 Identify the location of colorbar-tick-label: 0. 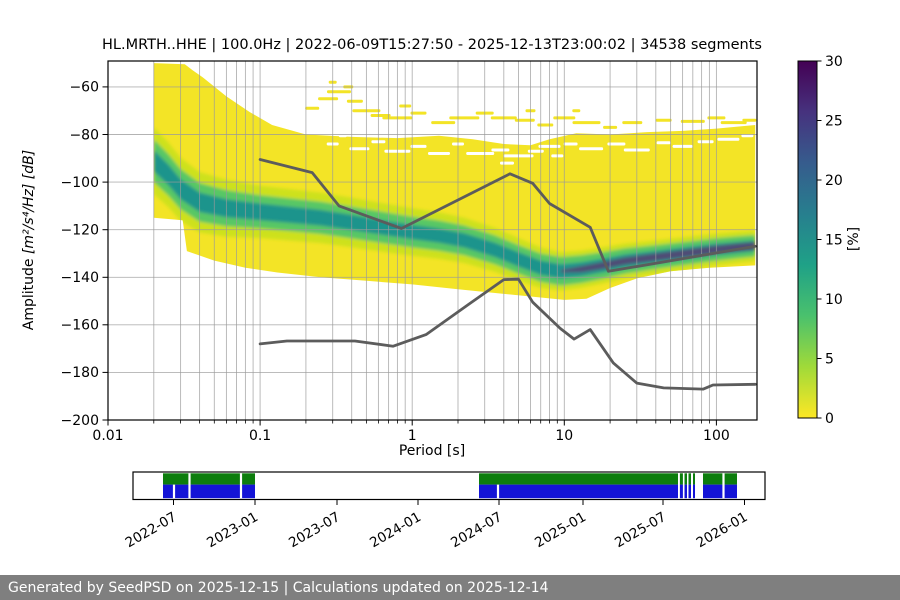
(829, 419).